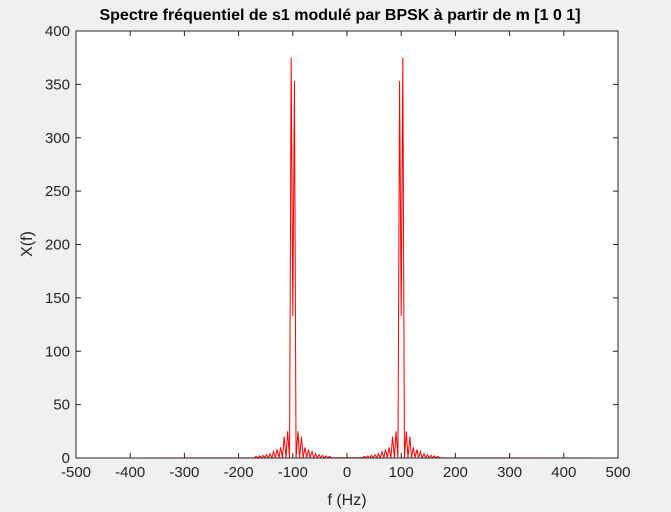 The width and height of the screenshot is (671, 512). What do you see at coordinates (57, 31) in the screenshot?
I see `y-tick-label: 400` at bounding box center [57, 31].